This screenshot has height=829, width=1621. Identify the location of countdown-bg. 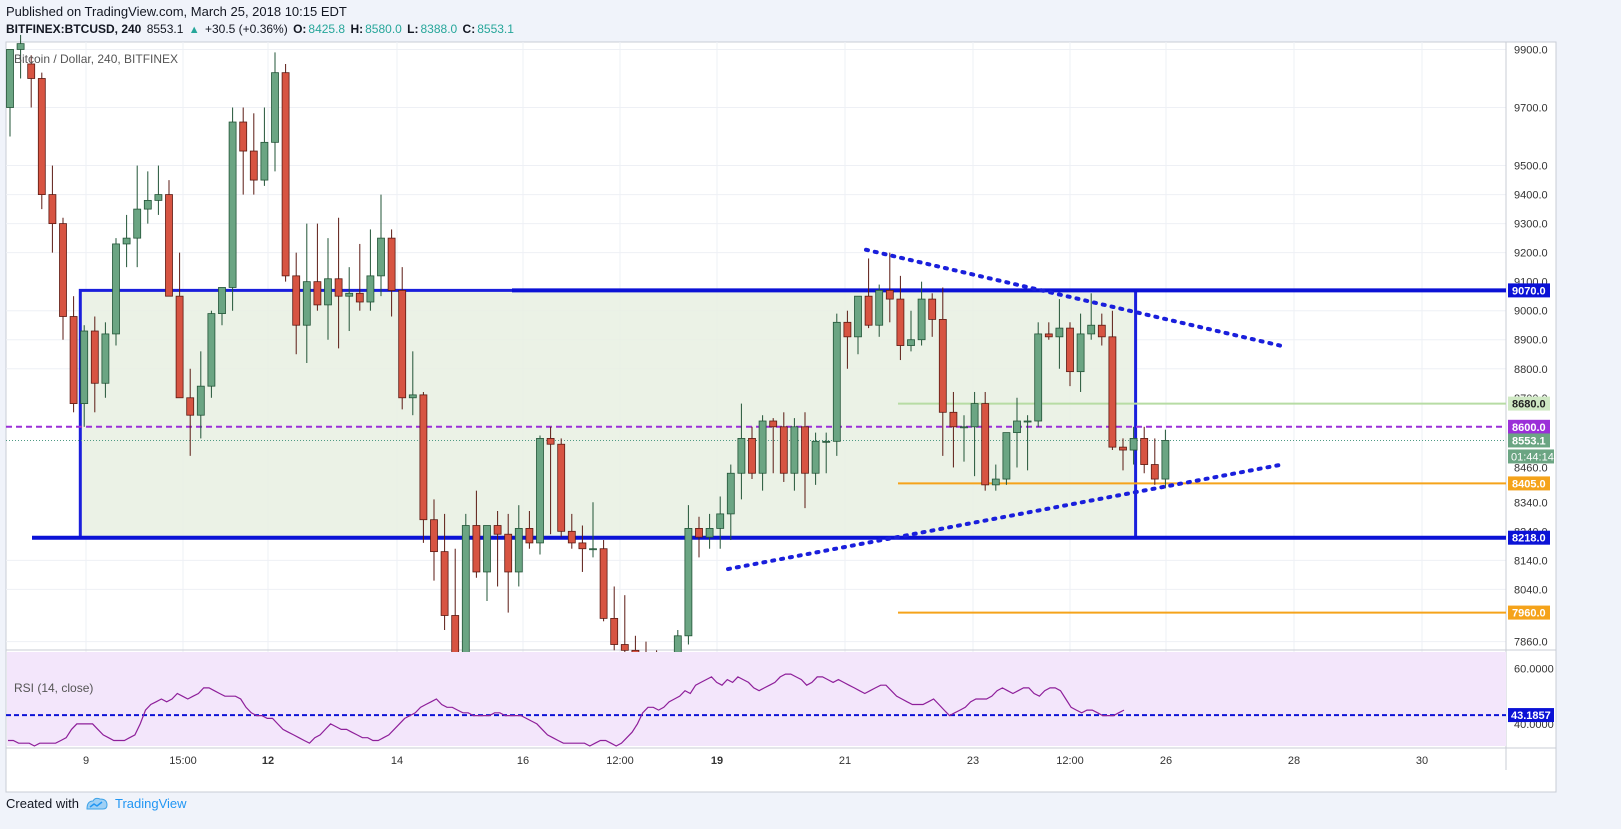
(1531, 456).